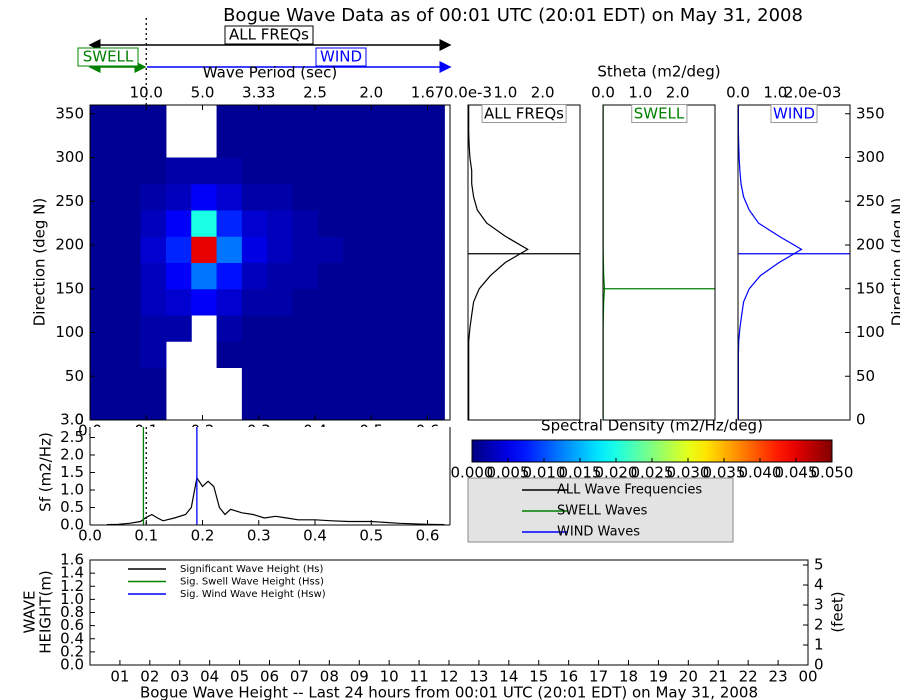 The width and height of the screenshot is (900, 700). What do you see at coordinates (598, 677) in the screenshot?
I see `x-tick-label: 17` at bounding box center [598, 677].